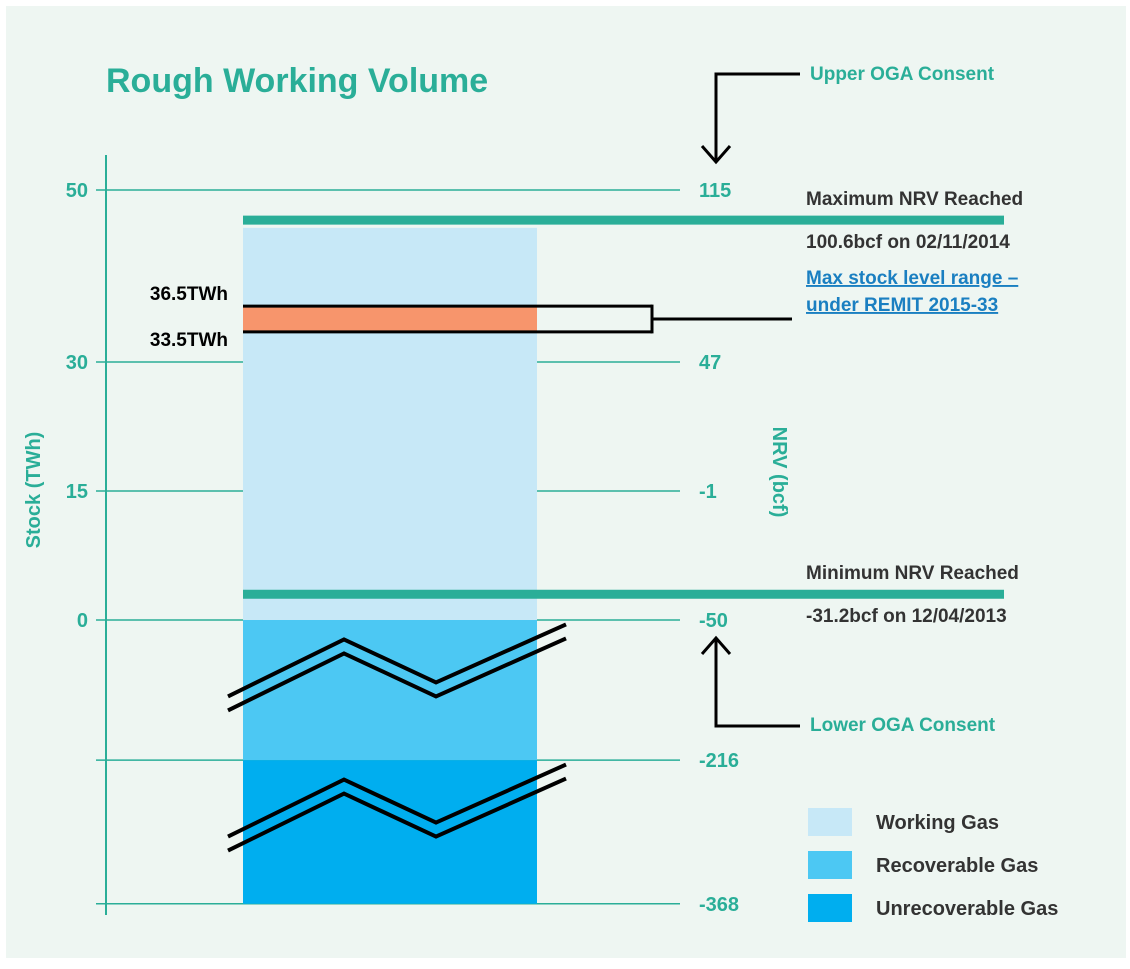  What do you see at coordinates (967, 909) in the screenshot?
I see `legend-label: Unrecoverable Gas` at bounding box center [967, 909].